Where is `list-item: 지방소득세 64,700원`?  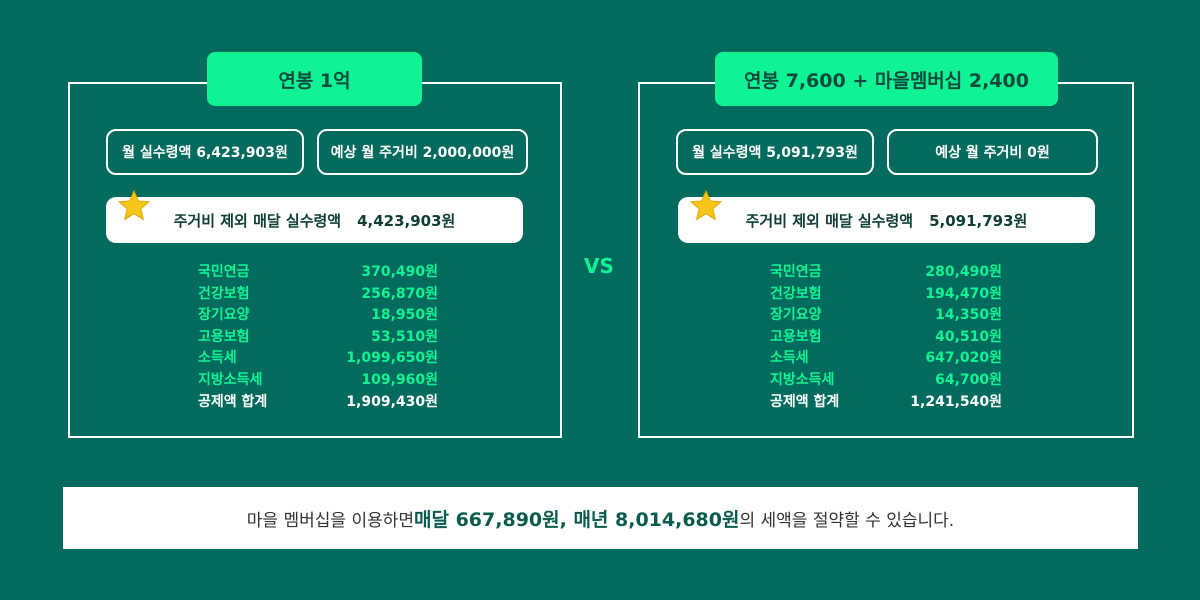 list-item: 지방소득세 64,700원 is located at coordinates (886, 379).